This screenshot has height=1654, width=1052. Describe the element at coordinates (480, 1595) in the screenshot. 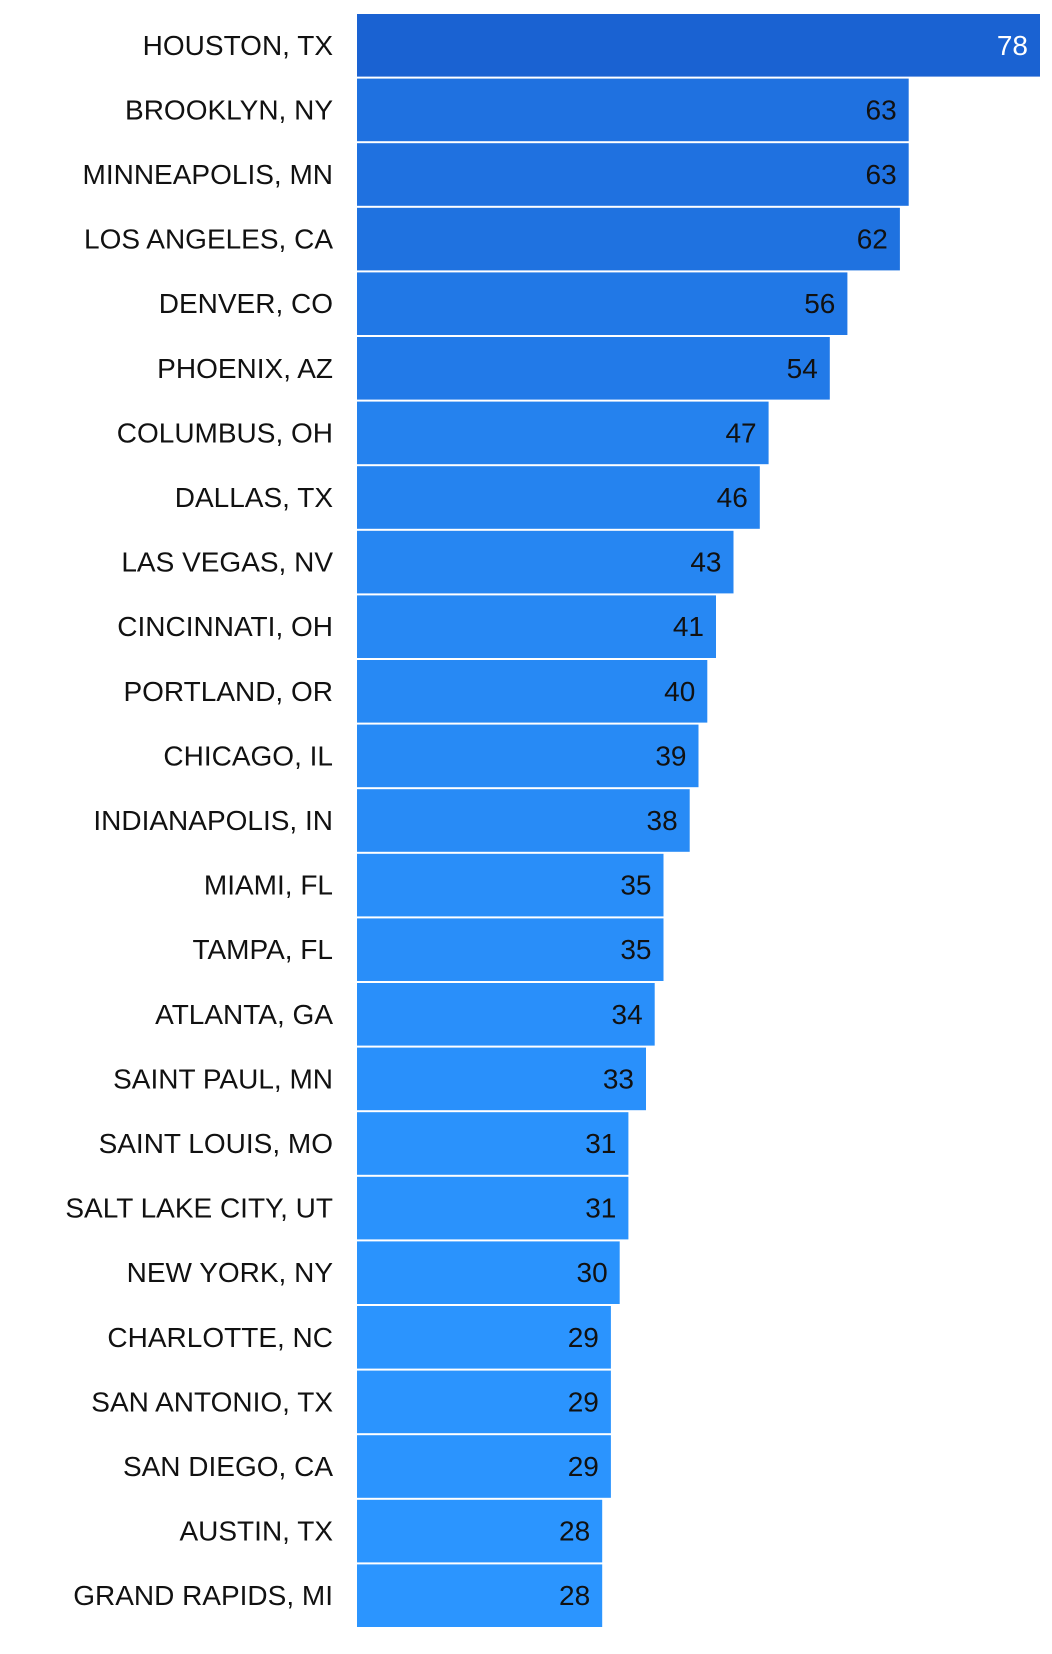

I see `bar-grand-rapids-mi` at that location.